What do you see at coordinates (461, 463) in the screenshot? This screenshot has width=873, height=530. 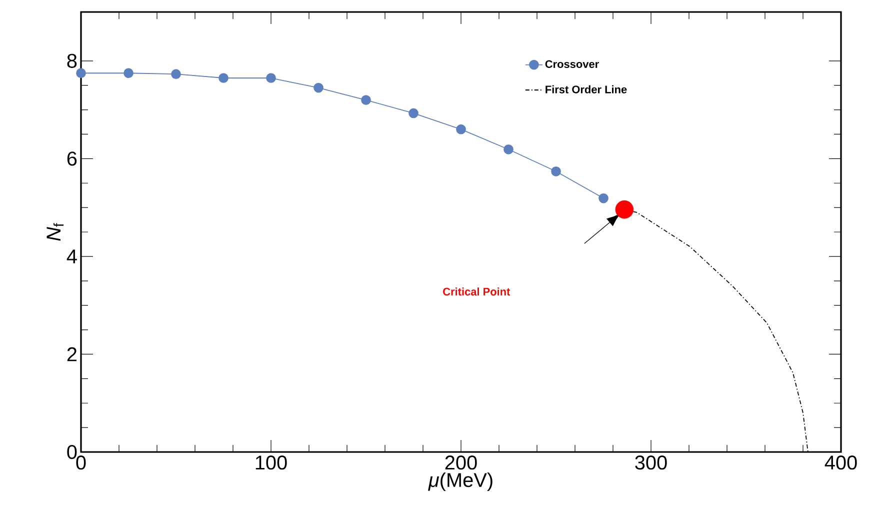 I see `x-tick-label: 200` at bounding box center [461, 463].